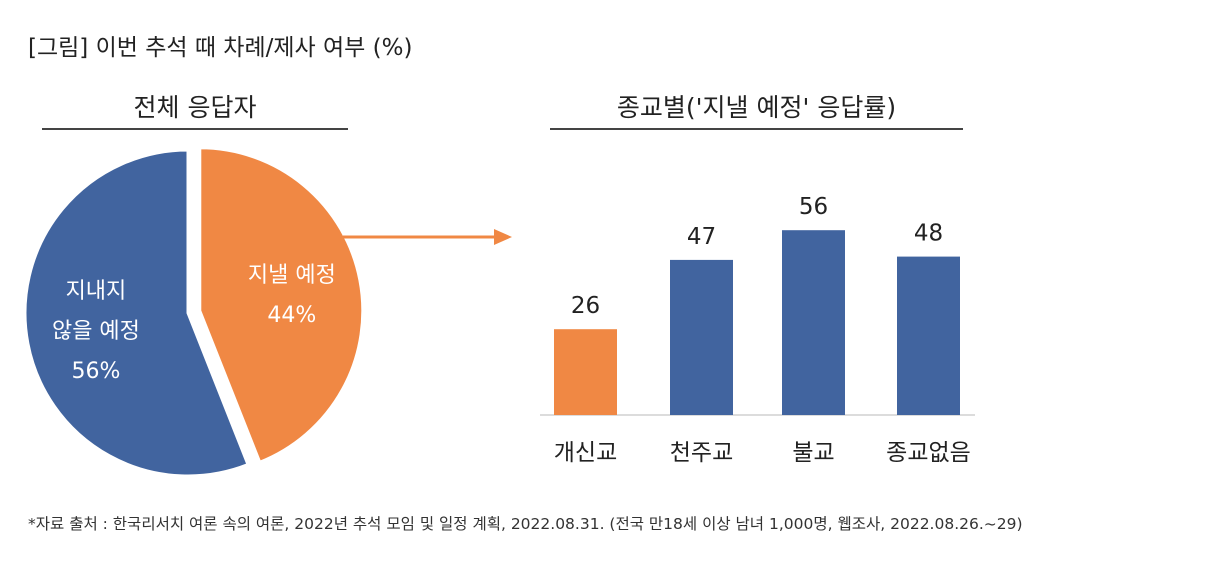 The width and height of the screenshot is (1226, 566). Describe the element at coordinates (813, 207) in the screenshot. I see `bar-value-label: 56` at that location.